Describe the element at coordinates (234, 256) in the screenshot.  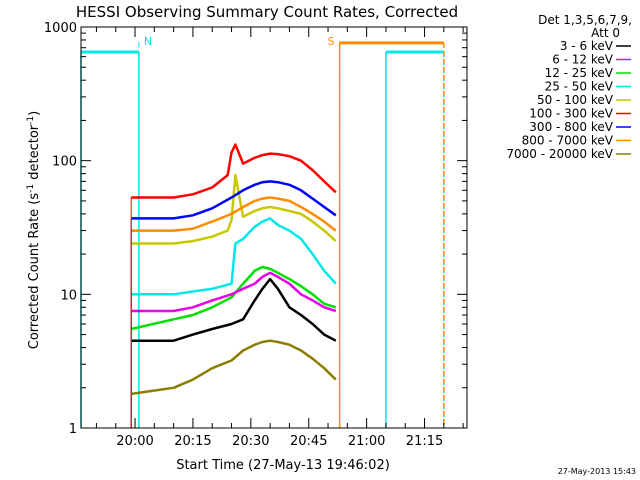
I see `series-line-25to50kev` at that location.